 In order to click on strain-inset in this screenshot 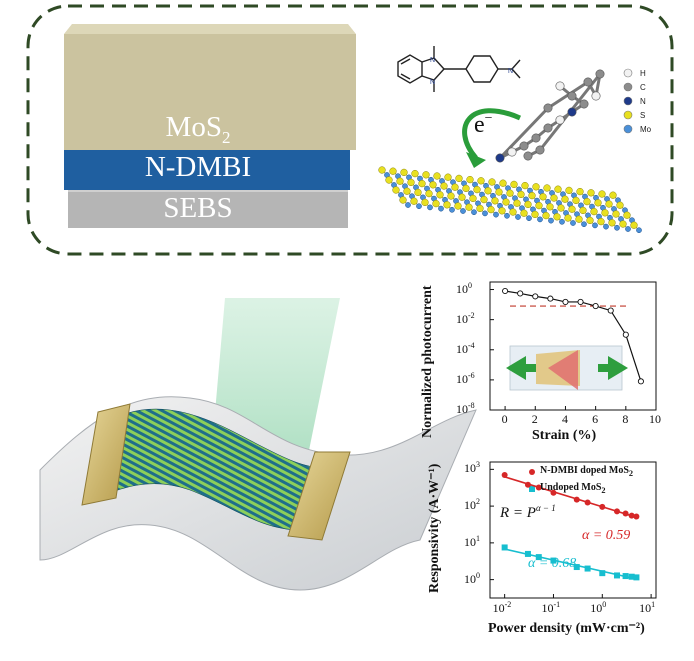, I will do `click(567, 368)`.